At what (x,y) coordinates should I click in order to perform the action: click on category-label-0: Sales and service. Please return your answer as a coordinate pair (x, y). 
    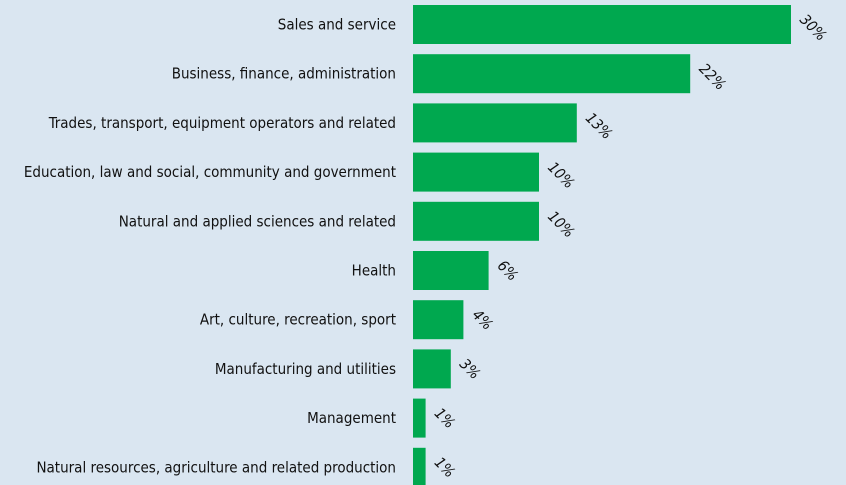
    Looking at the image, I should click on (337, 25).